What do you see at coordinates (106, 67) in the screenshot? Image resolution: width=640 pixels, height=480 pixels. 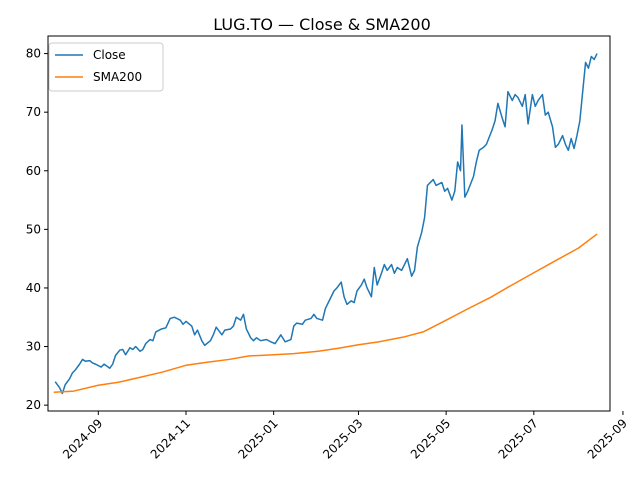 I see `legend: Close SMA200` at bounding box center [106, 67].